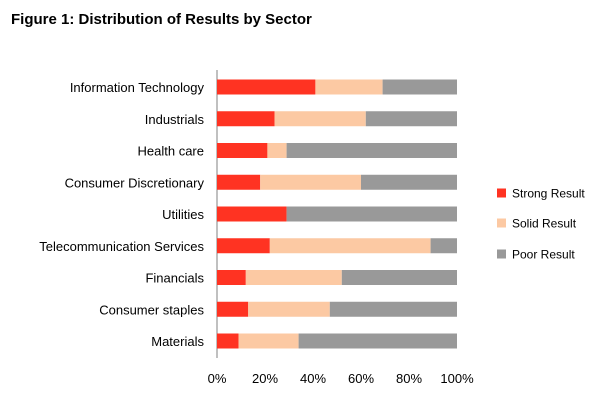 The width and height of the screenshot is (611, 407). What do you see at coordinates (399, 277) in the screenshot?
I see `bar-financials-poor-result` at bounding box center [399, 277].